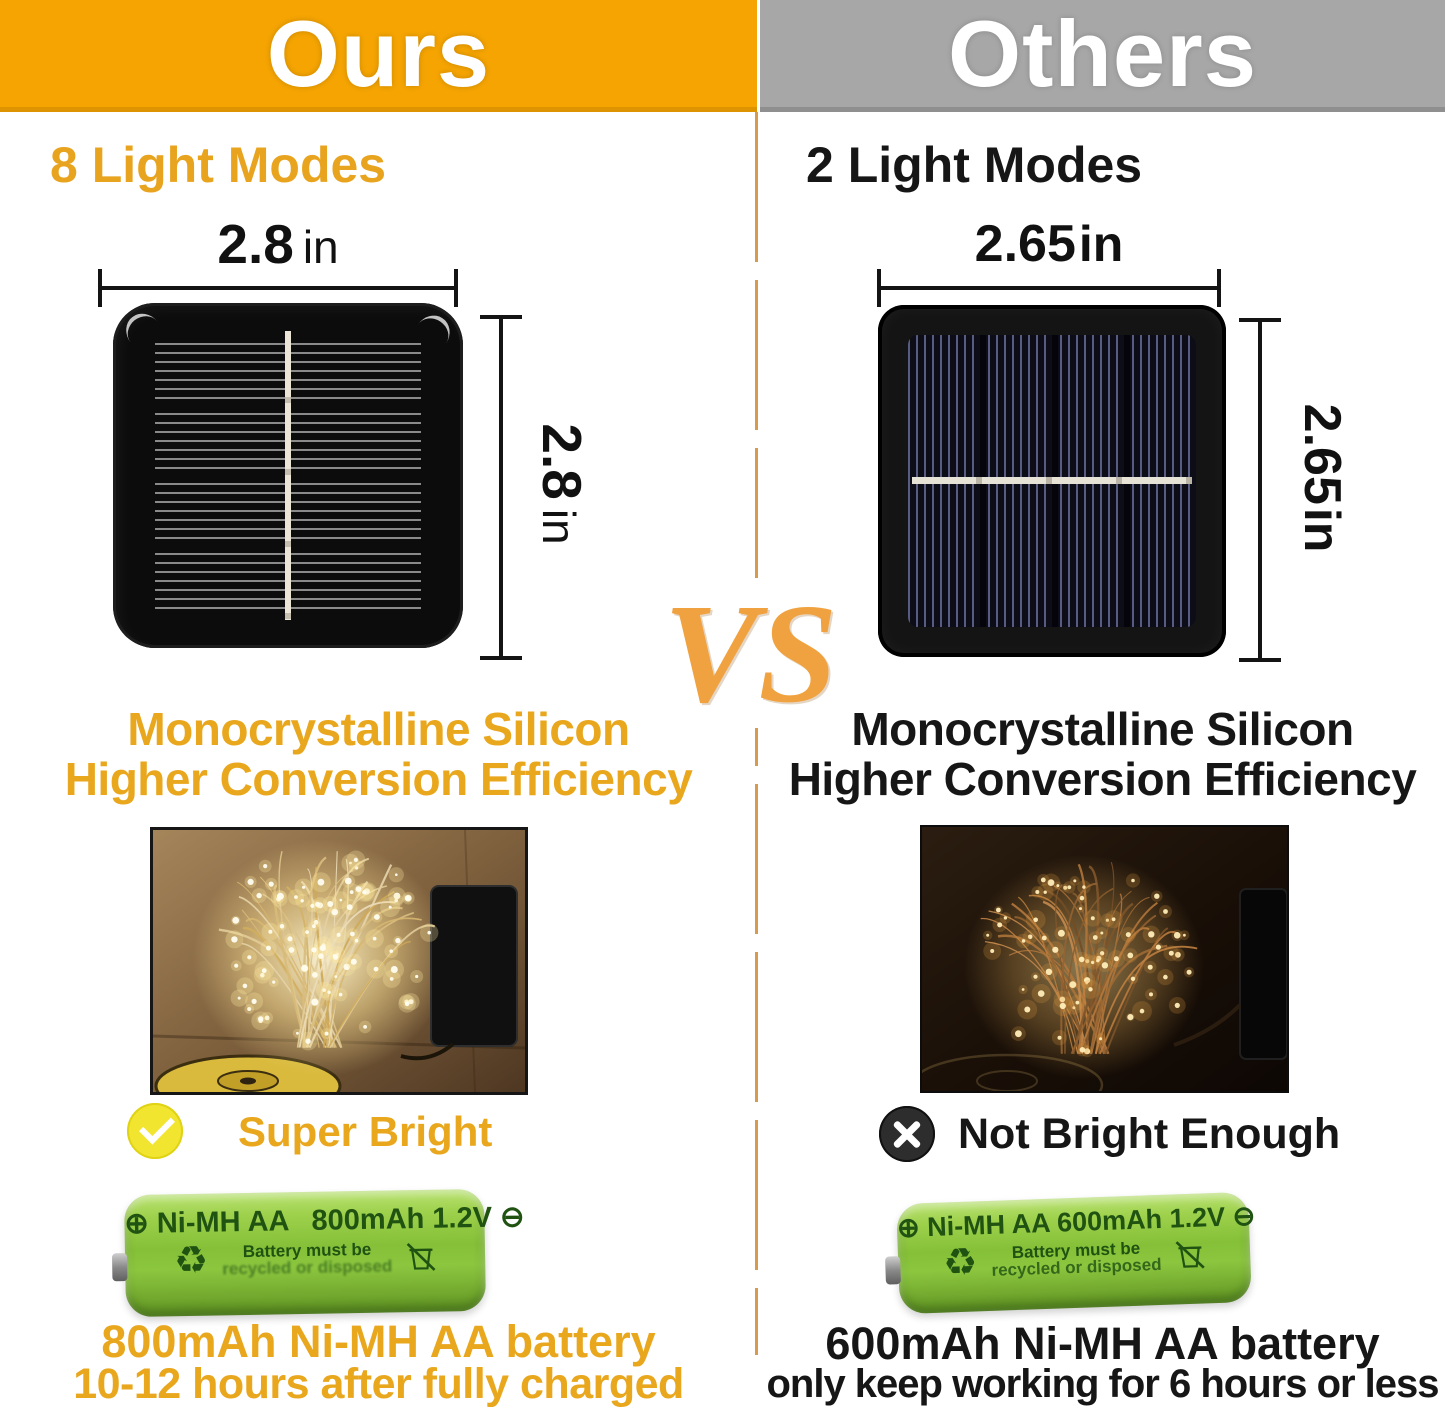 The image size is (1445, 1410). Describe the element at coordinates (1102, 1343) in the screenshot. I see `others-caption-line1: 600mAh Ni-MH AA battery` at that location.